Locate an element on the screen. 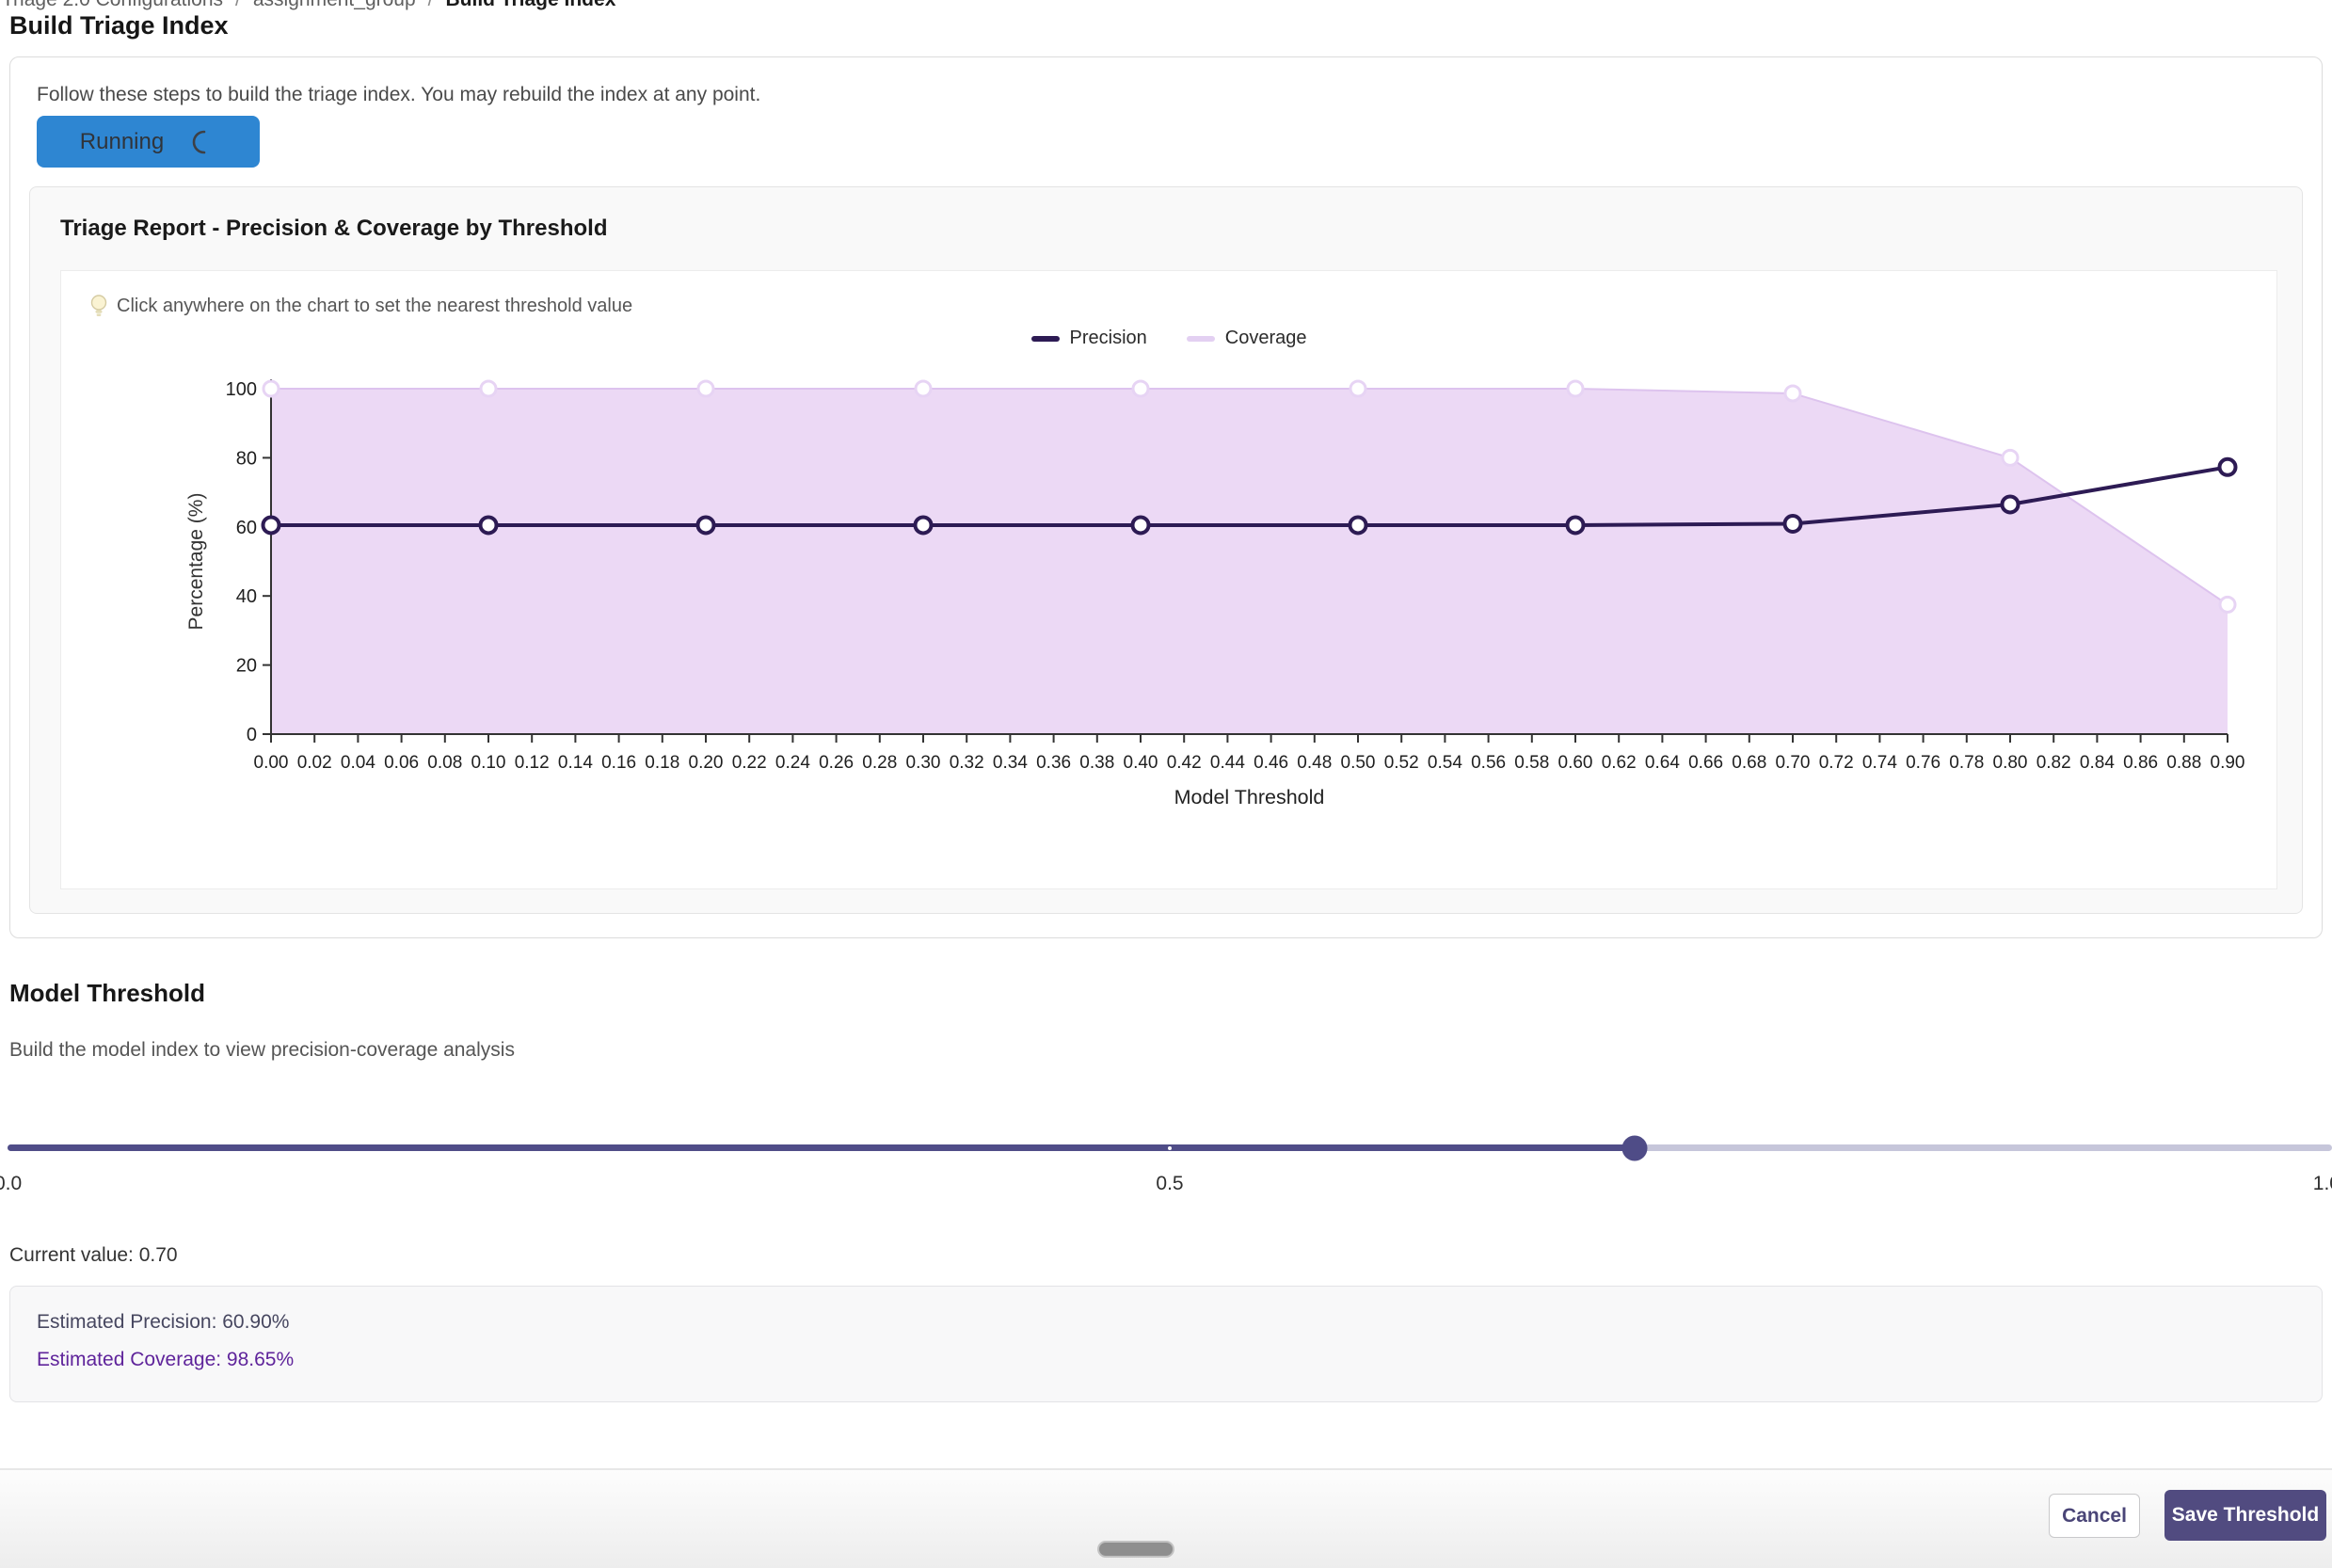 This screenshot has height=1568, width=2332. x-tick-label: 0.10 is located at coordinates (489, 763).